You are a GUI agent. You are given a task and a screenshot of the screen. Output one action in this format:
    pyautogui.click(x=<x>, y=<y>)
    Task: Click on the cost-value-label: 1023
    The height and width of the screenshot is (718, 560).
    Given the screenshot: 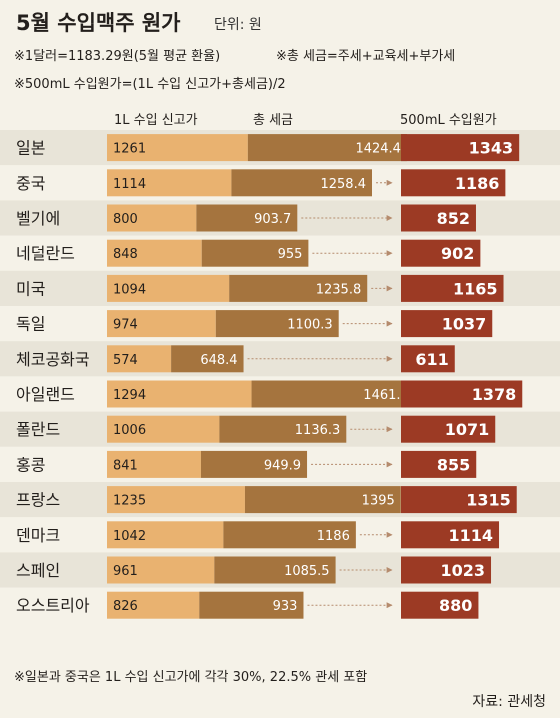 What is the action you would take?
    pyautogui.click(x=462, y=570)
    